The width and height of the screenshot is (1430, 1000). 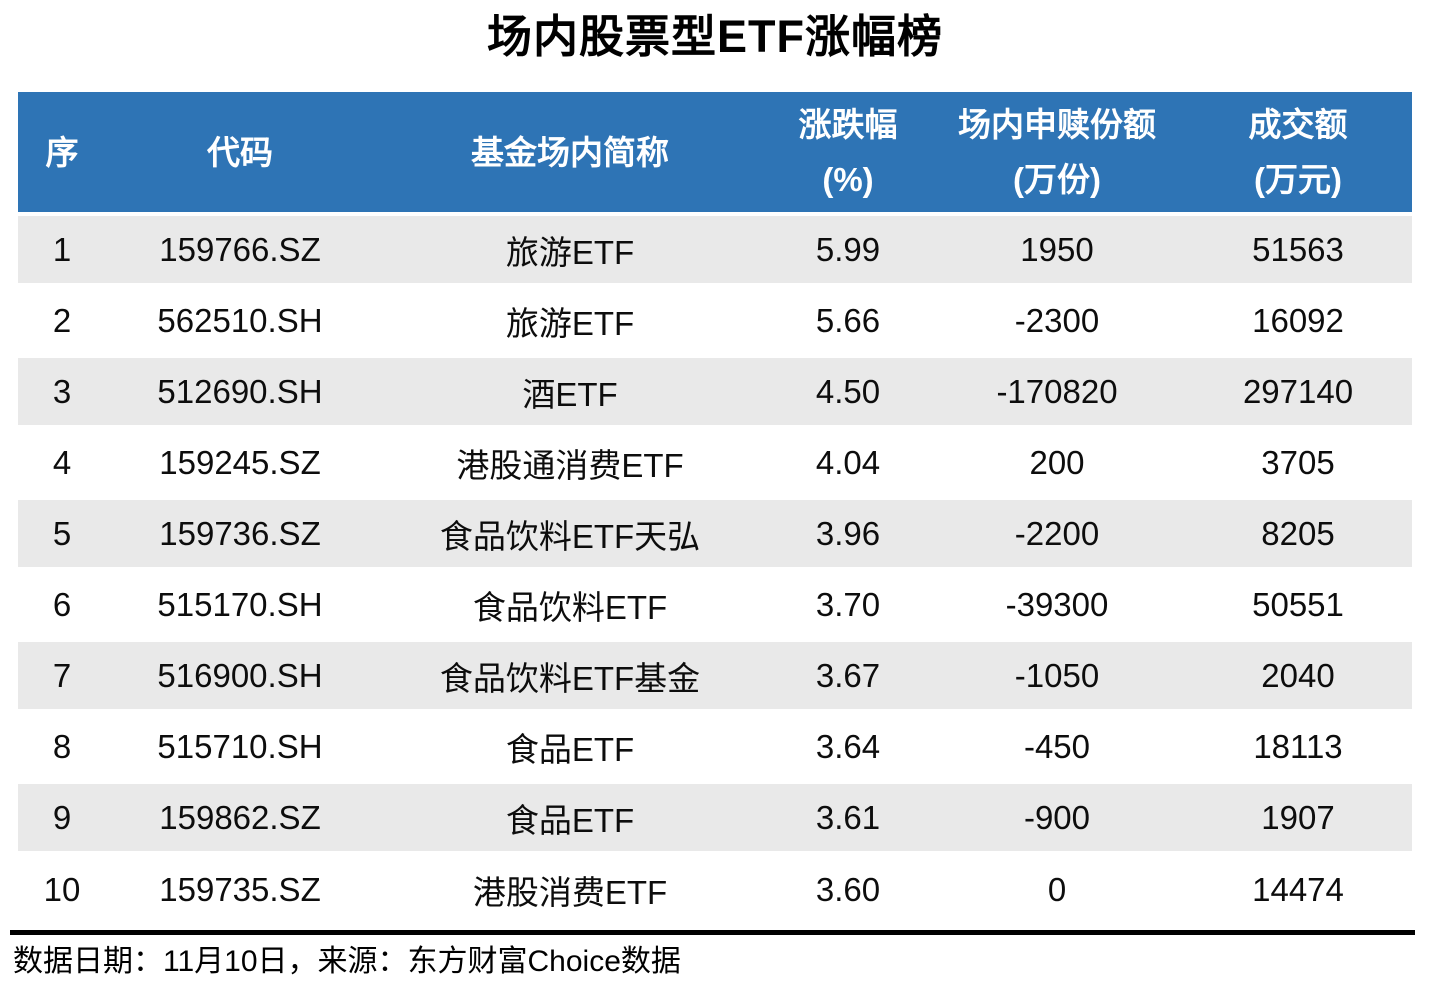 What do you see at coordinates (1298, 532) in the screenshot?
I see `cell-turnover: 8205` at bounding box center [1298, 532].